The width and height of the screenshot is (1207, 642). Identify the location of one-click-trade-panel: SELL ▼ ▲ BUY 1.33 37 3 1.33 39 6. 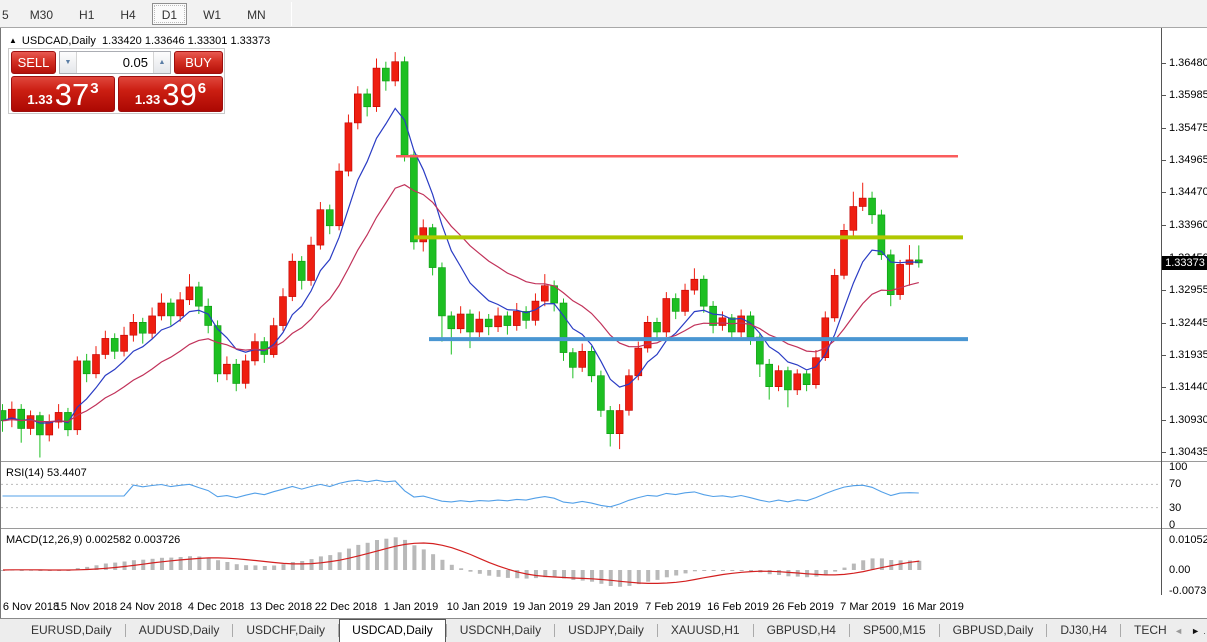
(116, 81).